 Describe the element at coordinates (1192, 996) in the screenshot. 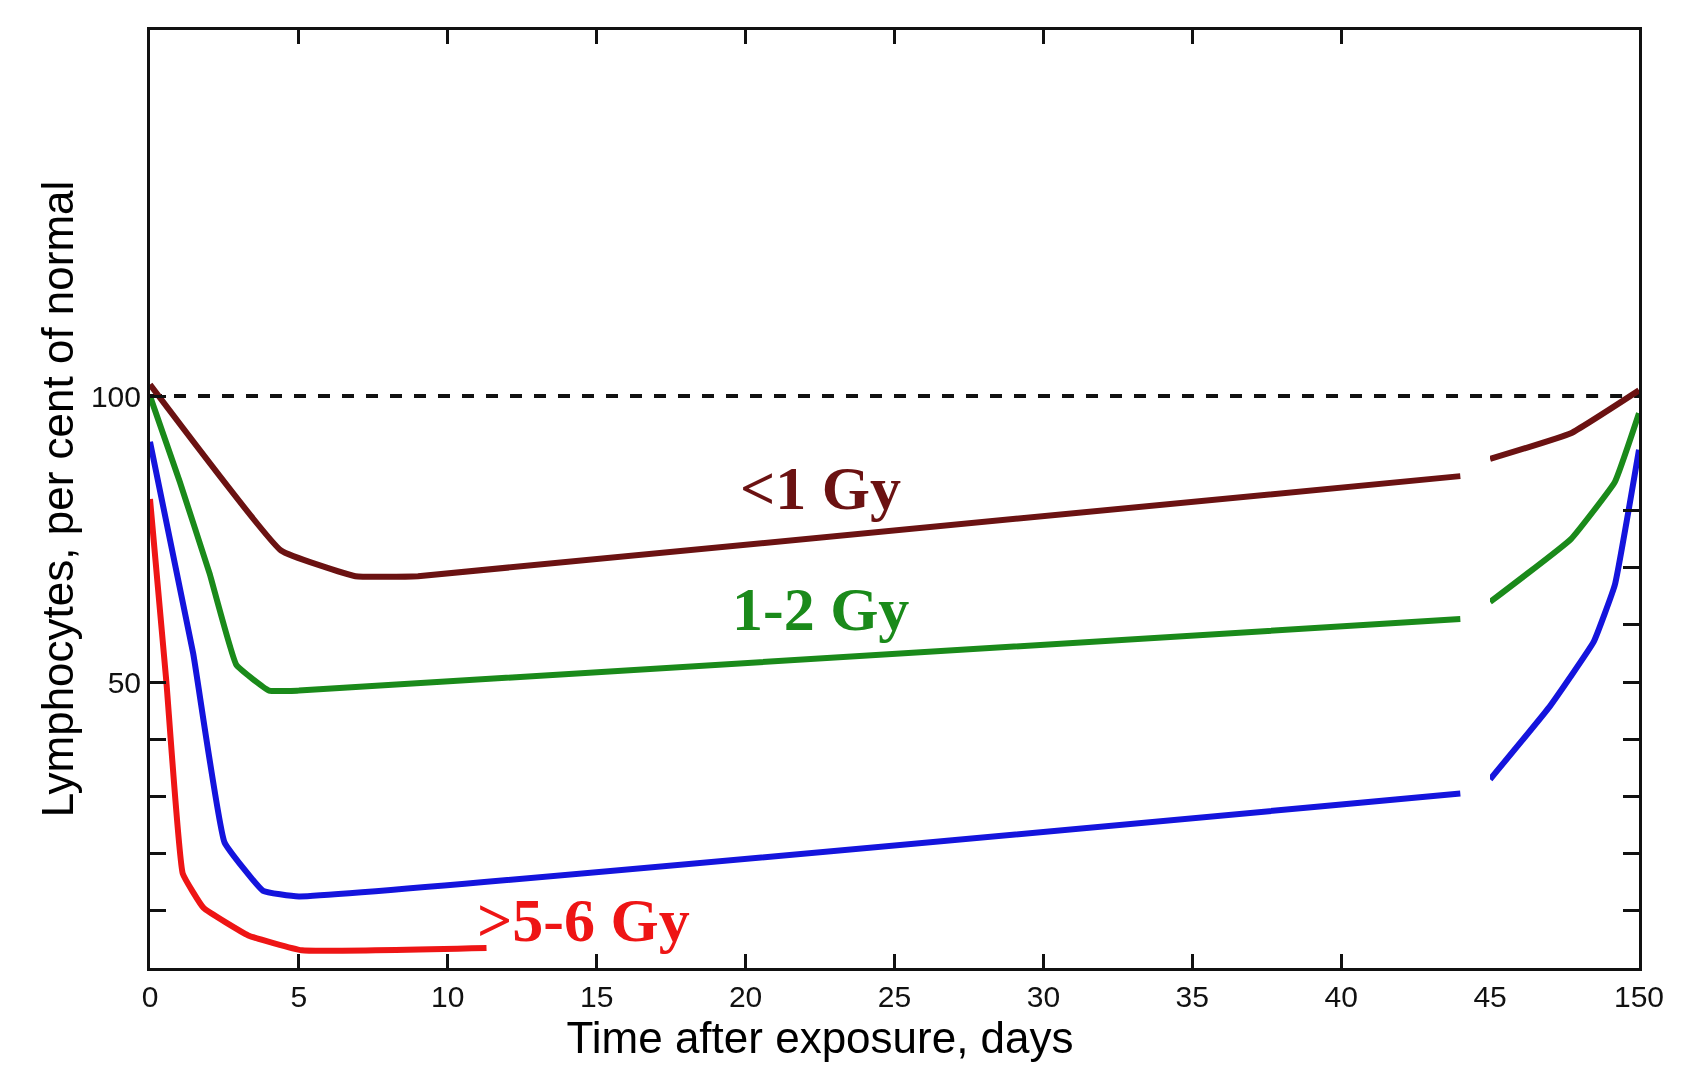

I see `x-tick-label: 35` at that location.